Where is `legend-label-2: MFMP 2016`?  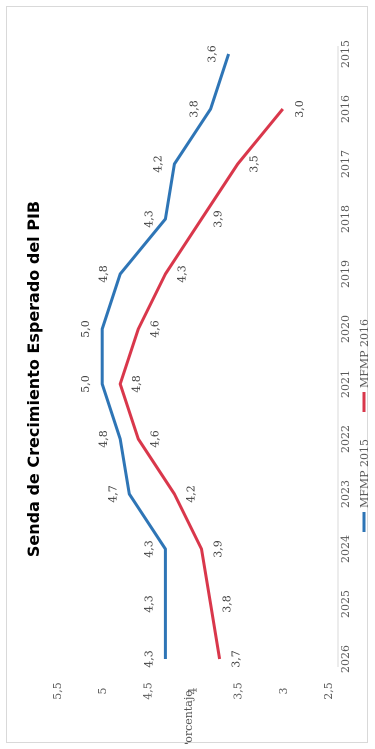 legend-label-2: MFMP 2016 is located at coordinates (363, 353).